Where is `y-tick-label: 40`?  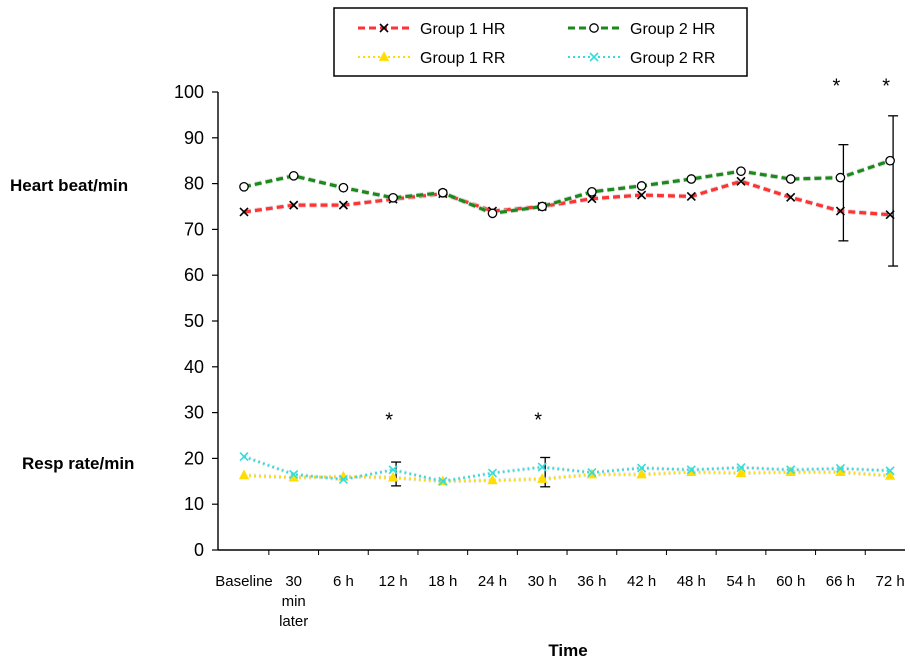
y-tick-label: 40 is located at coordinates (194, 367).